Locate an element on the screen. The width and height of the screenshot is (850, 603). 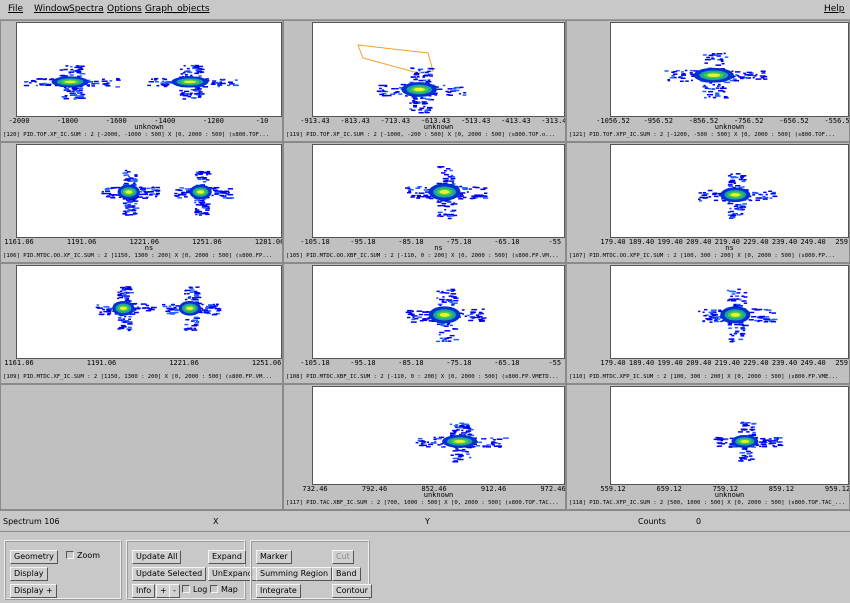
zoom-checkbox: Zoom is located at coordinates (83, 555).